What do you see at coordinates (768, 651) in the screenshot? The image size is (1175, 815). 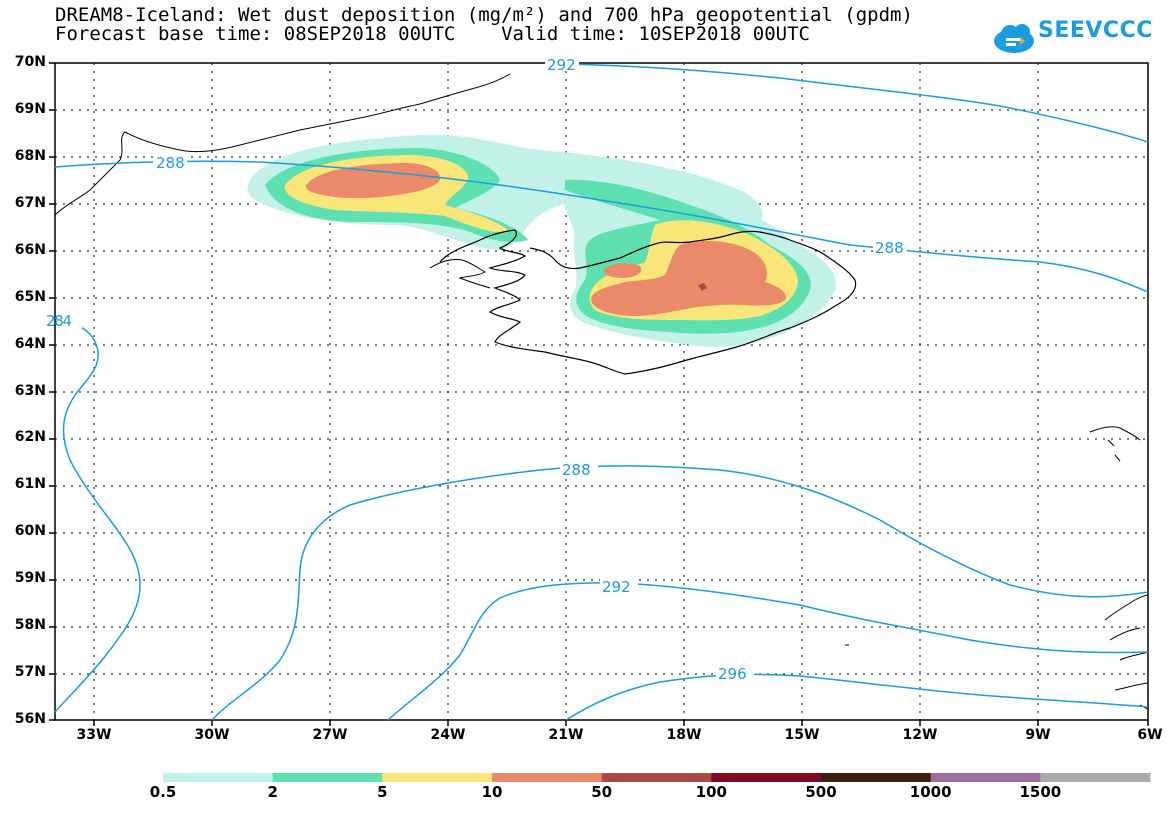 I see `contour-292-south` at bounding box center [768, 651].